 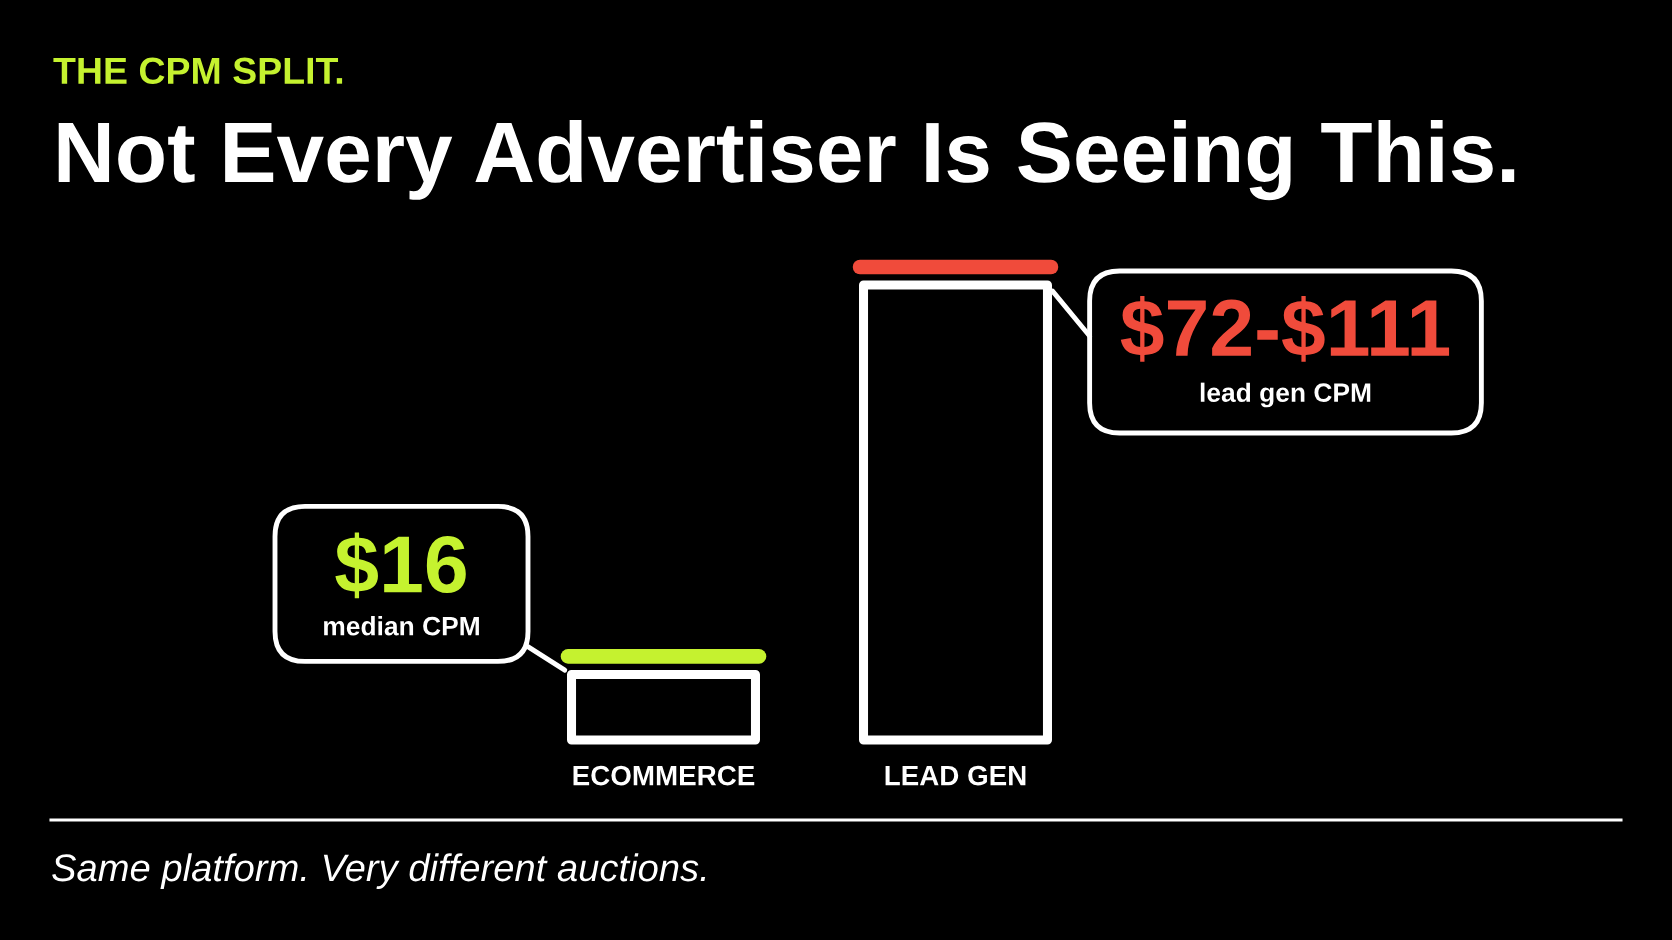 I want to click on chart-title: Not Every Advertiser Is Seeing This., so click(x=786, y=160).